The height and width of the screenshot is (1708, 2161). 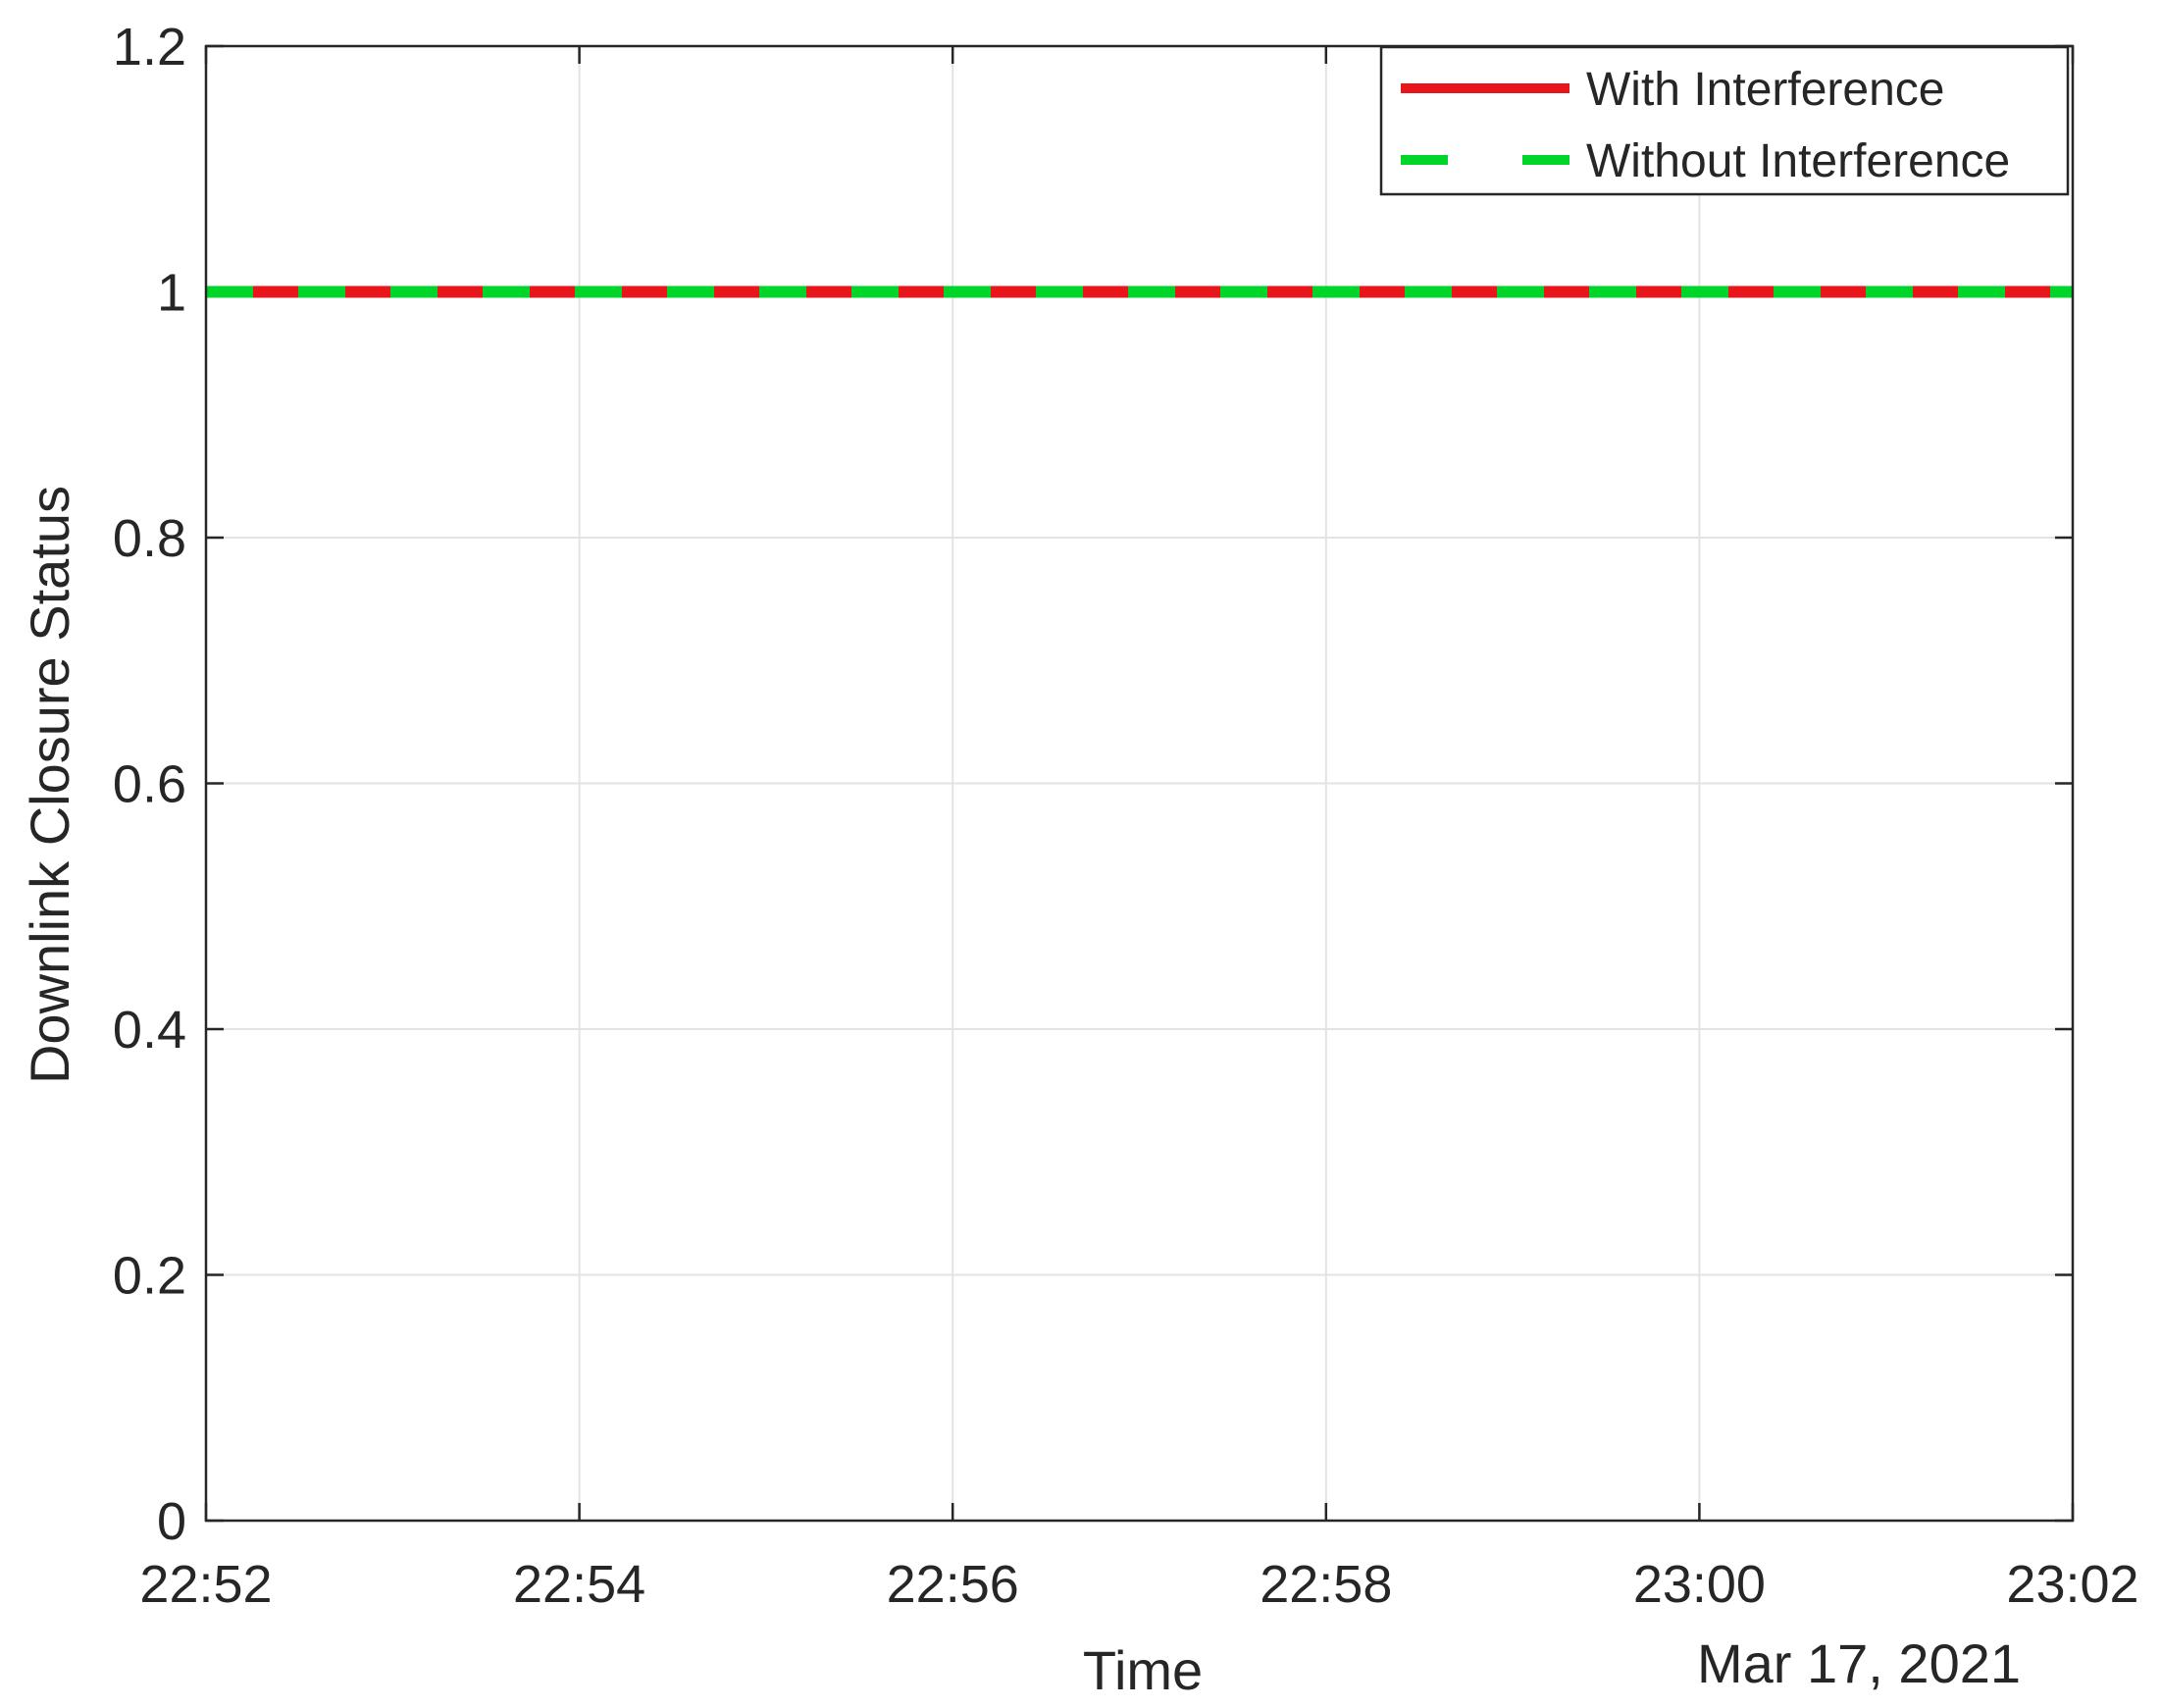 What do you see at coordinates (171, 1521) in the screenshot?
I see `y-tick-label: 0` at bounding box center [171, 1521].